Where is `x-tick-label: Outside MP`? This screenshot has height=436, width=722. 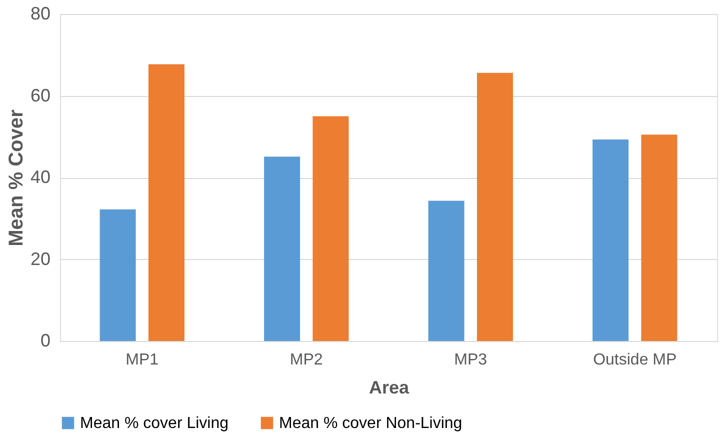 x-tick-label: Outside MP is located at coordinates (635, 360).